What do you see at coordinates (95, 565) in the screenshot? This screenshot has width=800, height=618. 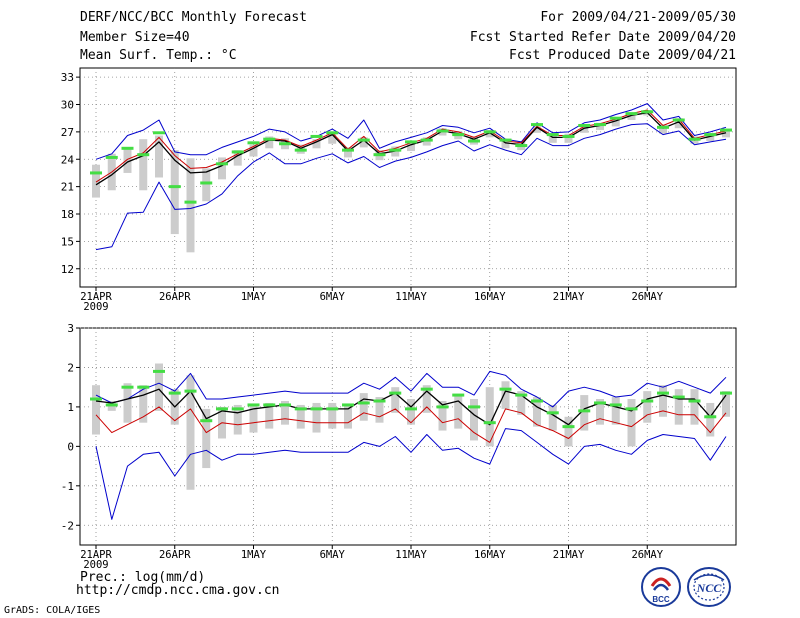 I see `year-label: 2009` at bounding box center [95, 565].